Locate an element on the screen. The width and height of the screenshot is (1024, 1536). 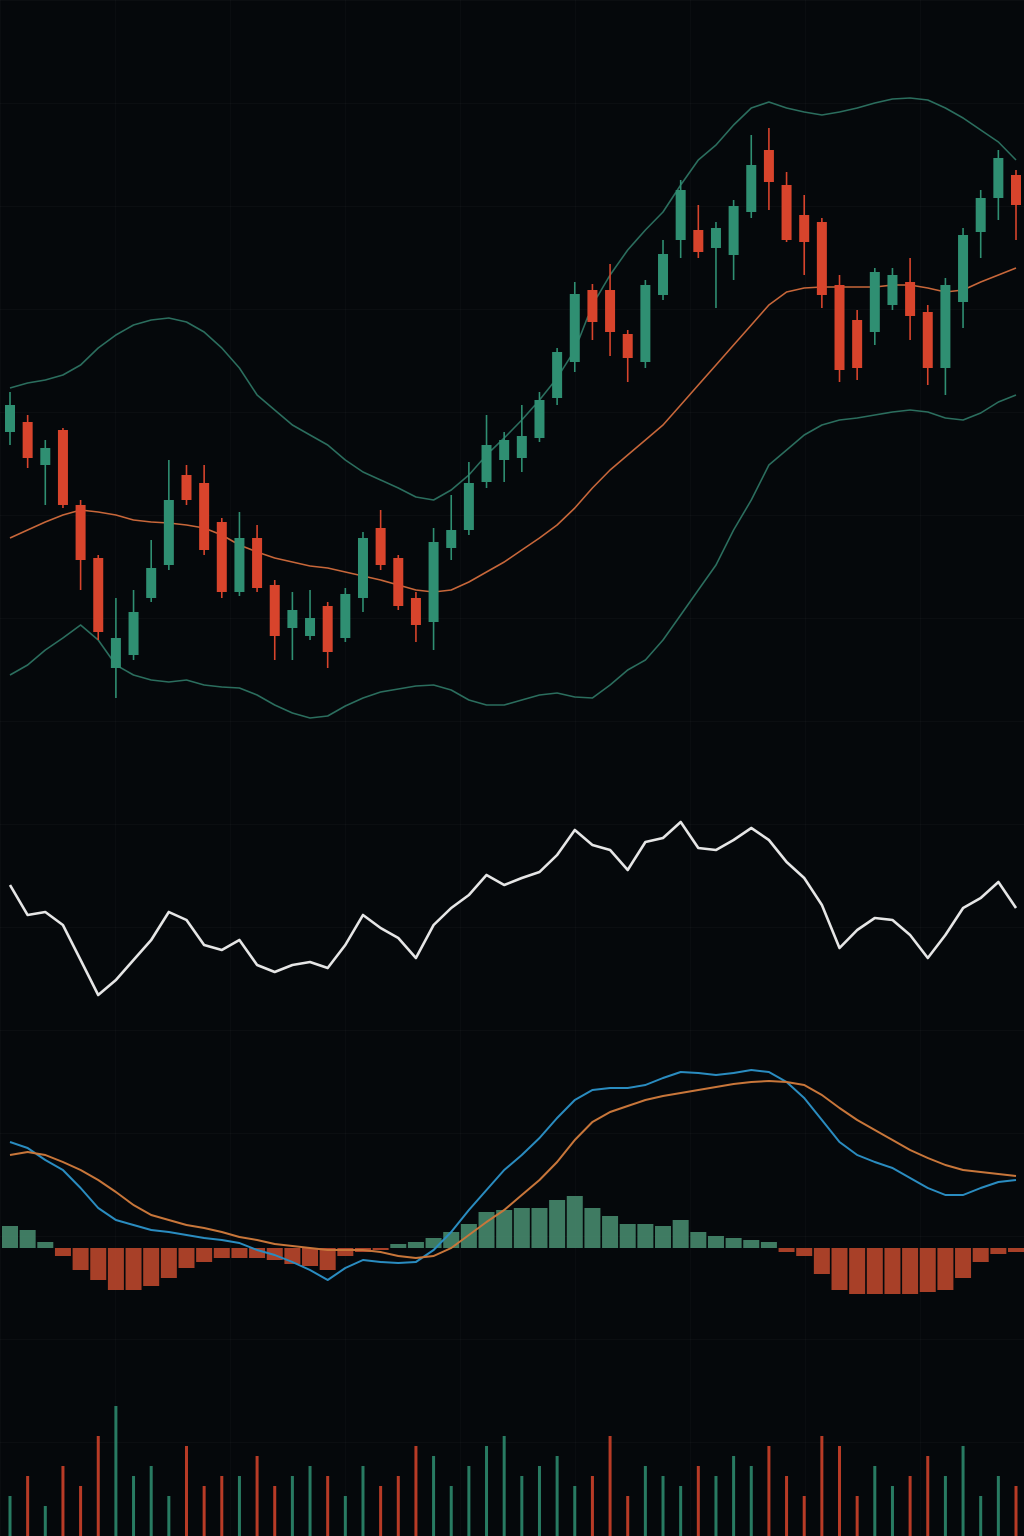
indicator-line is located at coordinates (513, 1169).